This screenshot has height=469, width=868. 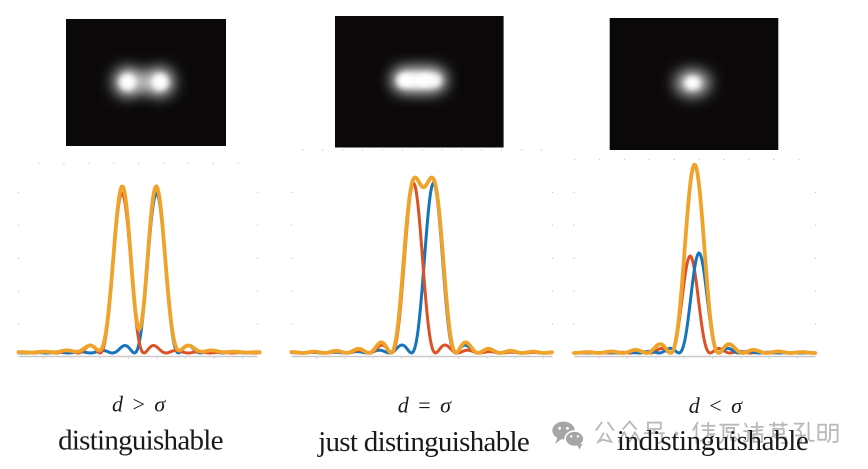 I want to click on svg-text: d > σ, so click(x=139, y=404).